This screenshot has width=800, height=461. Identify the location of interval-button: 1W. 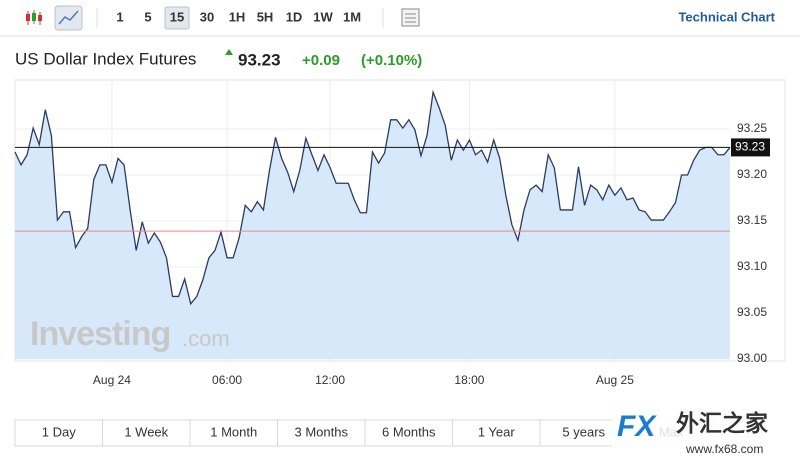
(323, 16).